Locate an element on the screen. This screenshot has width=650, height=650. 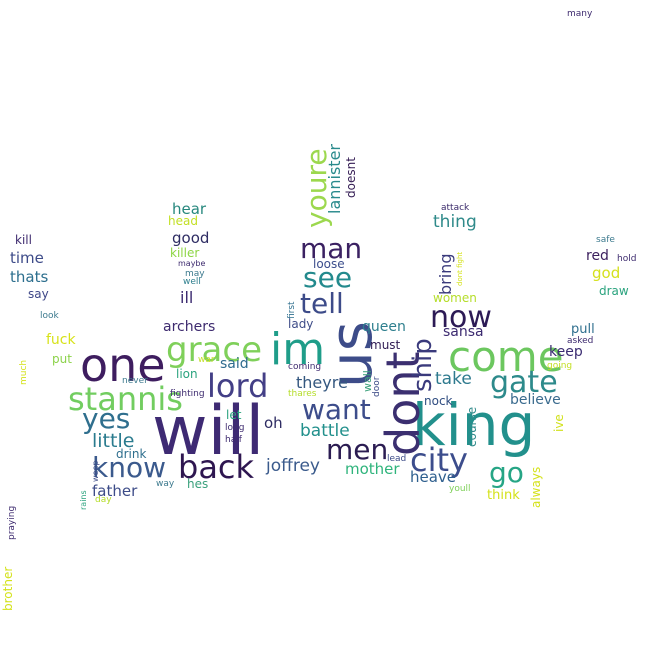
word-see: see is located at coordinates (328, 277).